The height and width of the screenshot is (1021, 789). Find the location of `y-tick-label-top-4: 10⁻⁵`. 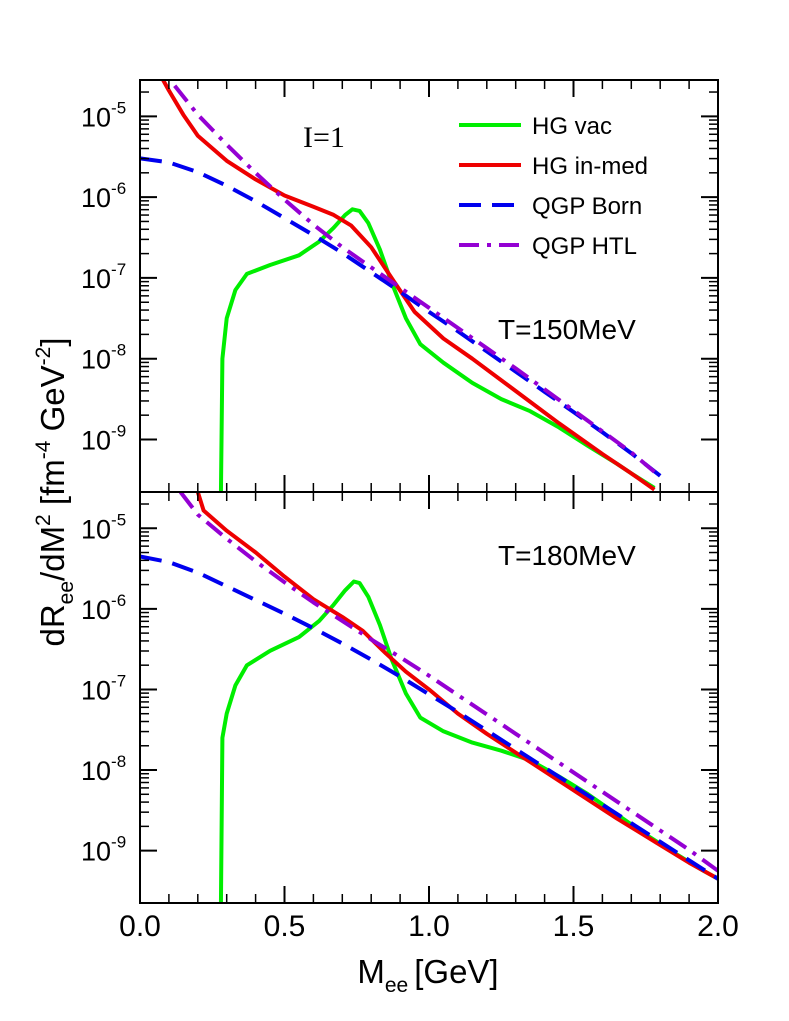

y-tick-label-top-4: 10⁻⁵ is located at coordinates (103, 115).